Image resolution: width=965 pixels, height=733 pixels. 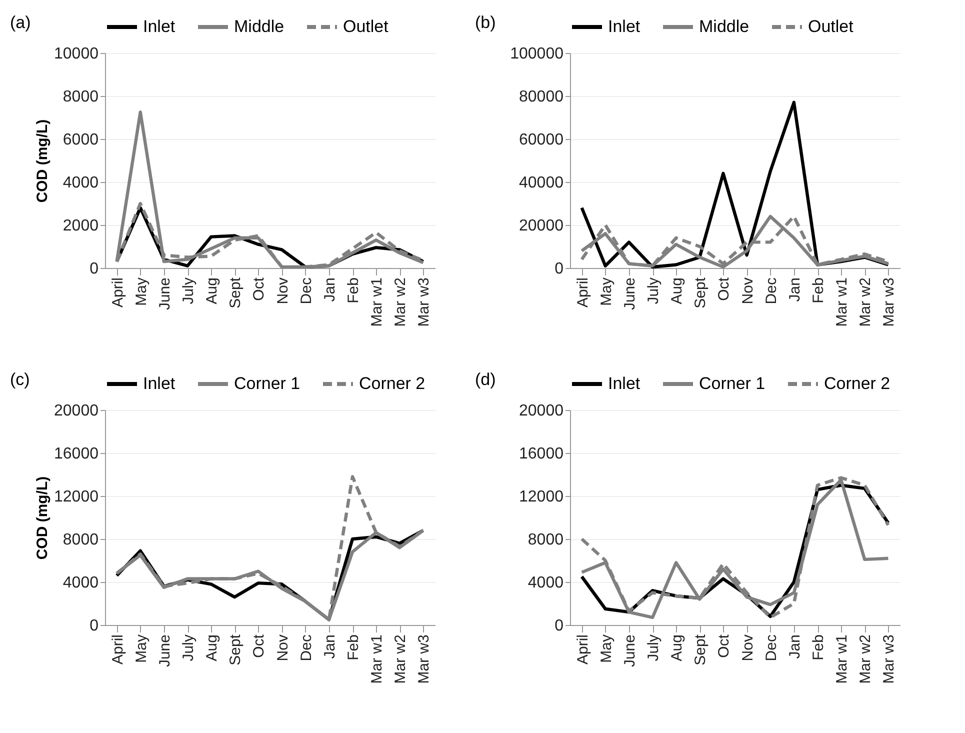 What do you see at coordinates (485, 22) in the screenshot?
I see `chart-title: (b)` at bounding box center [485, 22].